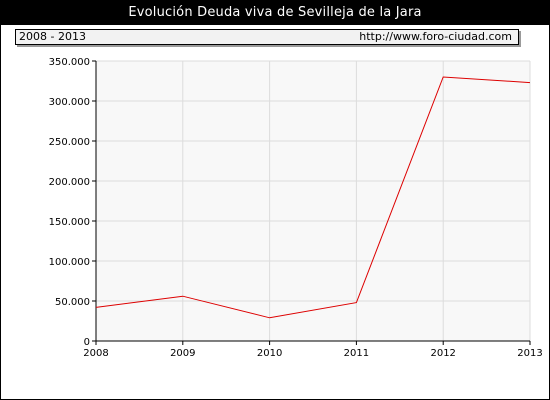 The width and height of the screenshot is (550, 400). Describe the element at coordinates (435, 36) in the screenshot. I see `source-url: http://www.foro-ciudad.com` at that location.